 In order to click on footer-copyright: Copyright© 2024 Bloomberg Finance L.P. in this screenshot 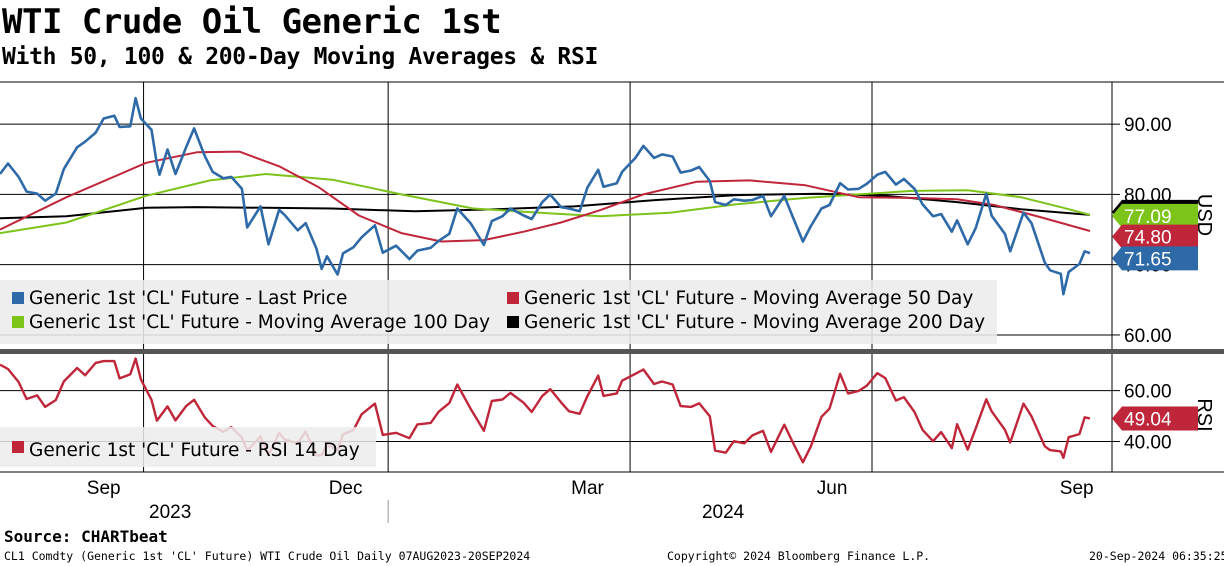, I will do `click(799, 556)`.